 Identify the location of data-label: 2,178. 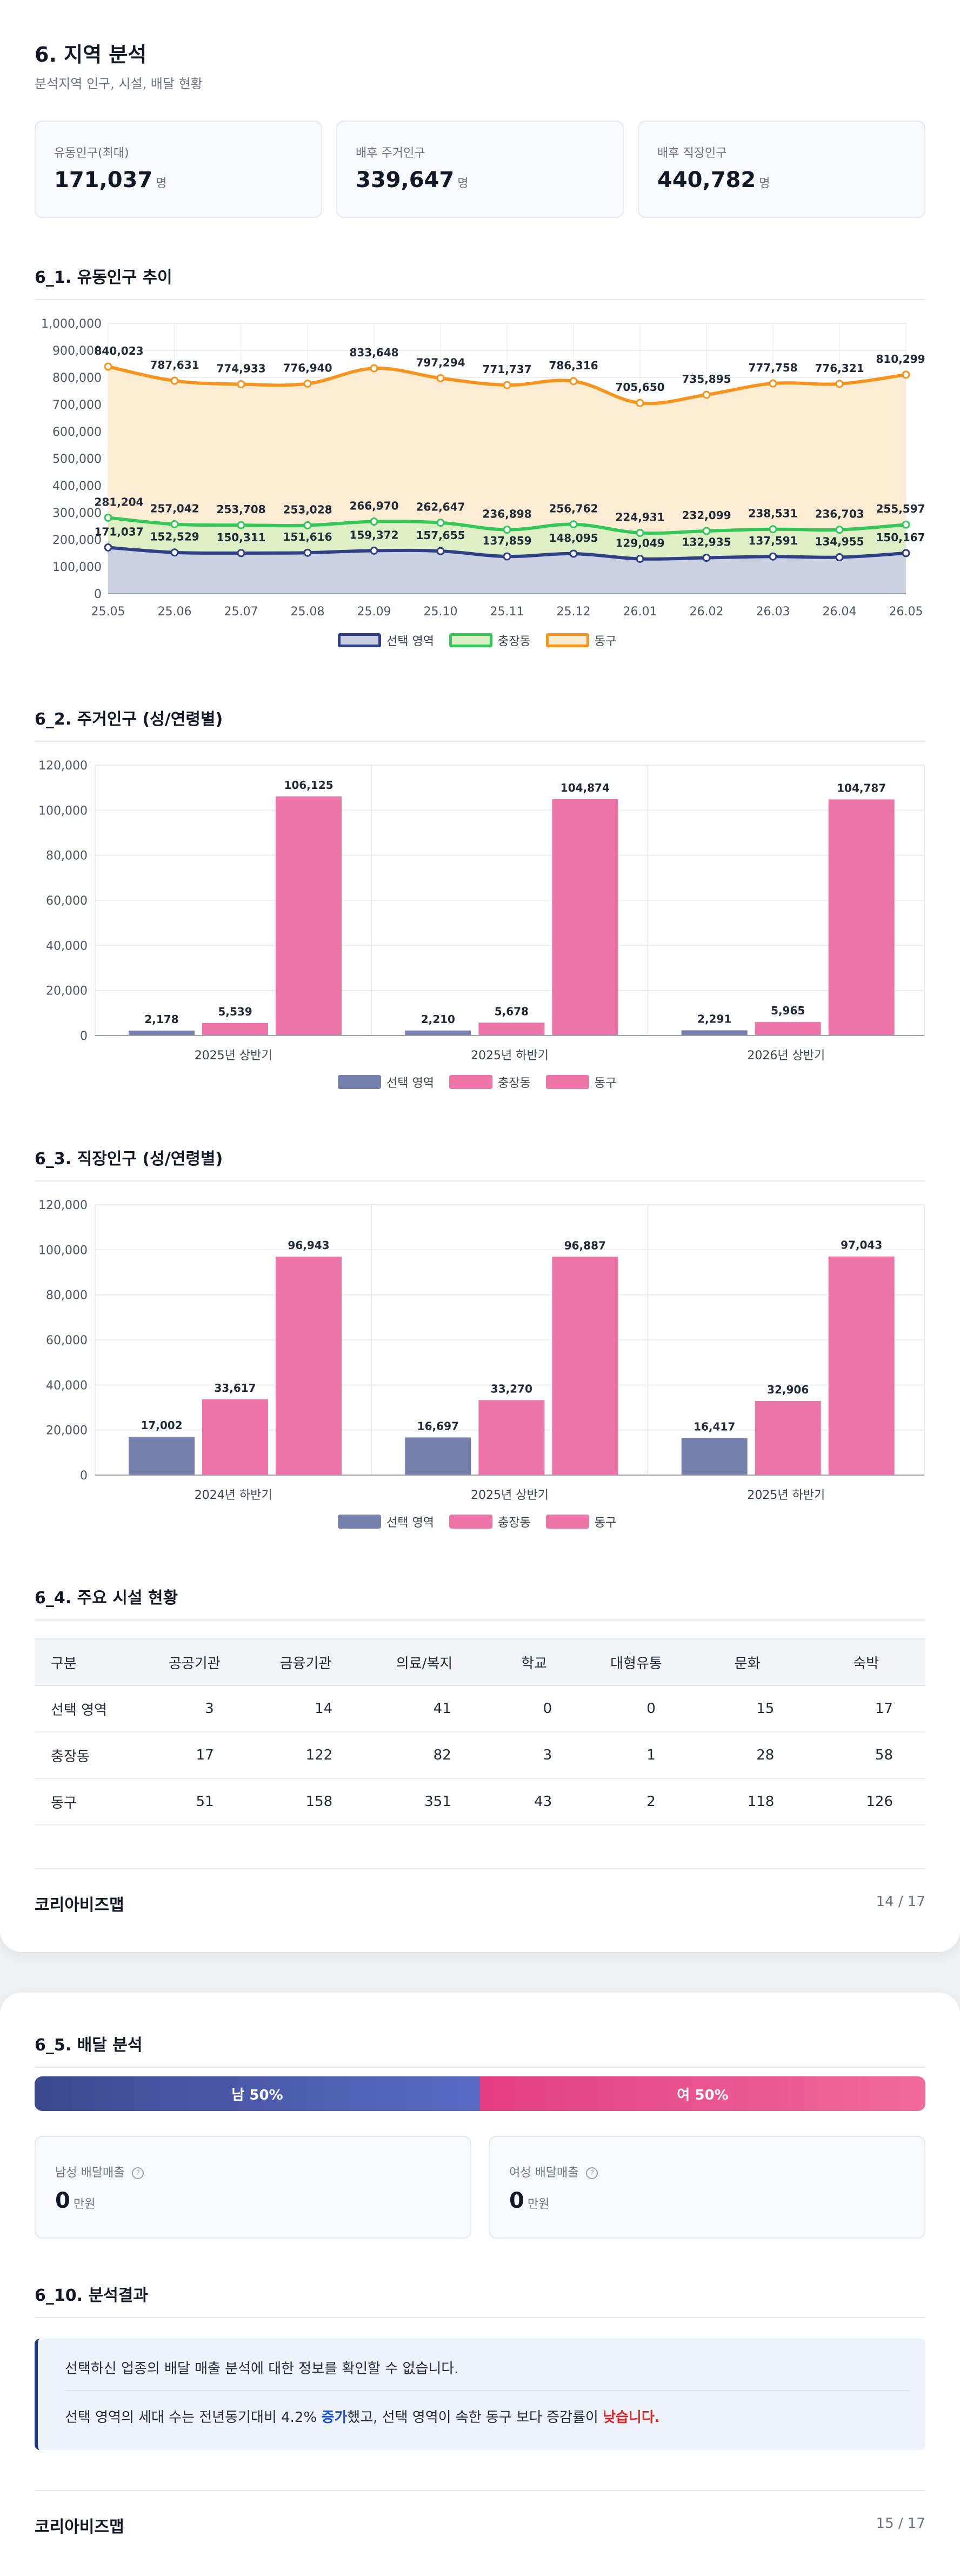
(161, 1019).